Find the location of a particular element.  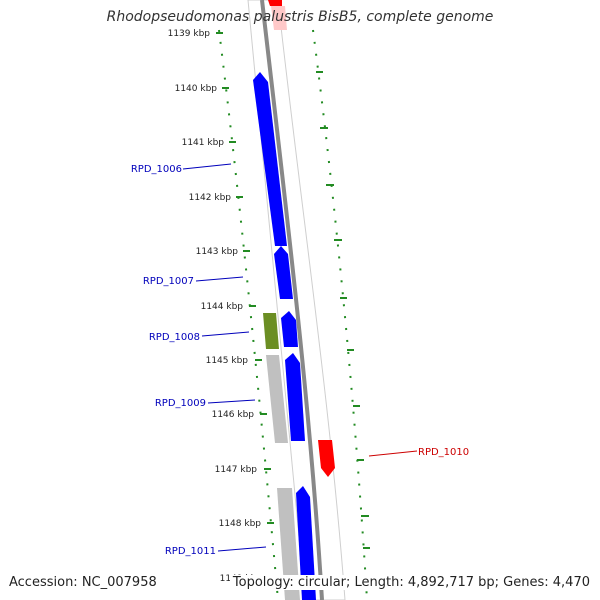

tick-1140: 1140 kbp is located at coordinates (202, 89).